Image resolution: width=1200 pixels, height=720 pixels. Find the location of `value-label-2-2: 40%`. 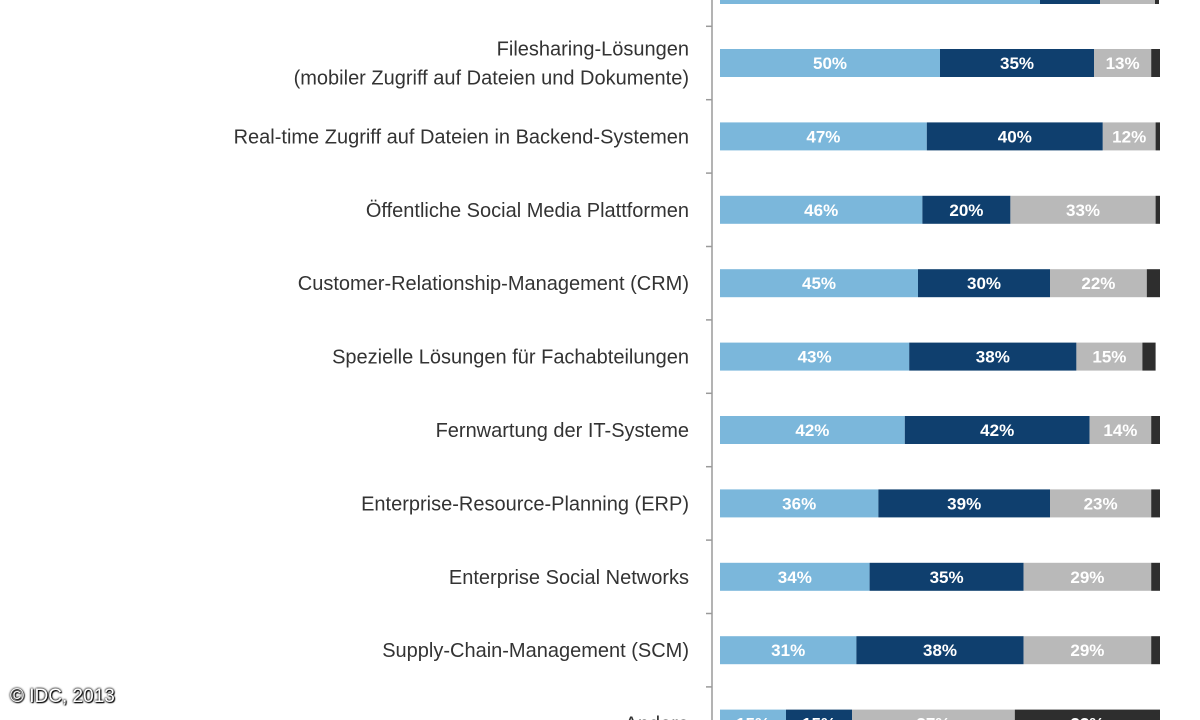

value-label-2-2: 40% is located at coordinates (1015, 136).